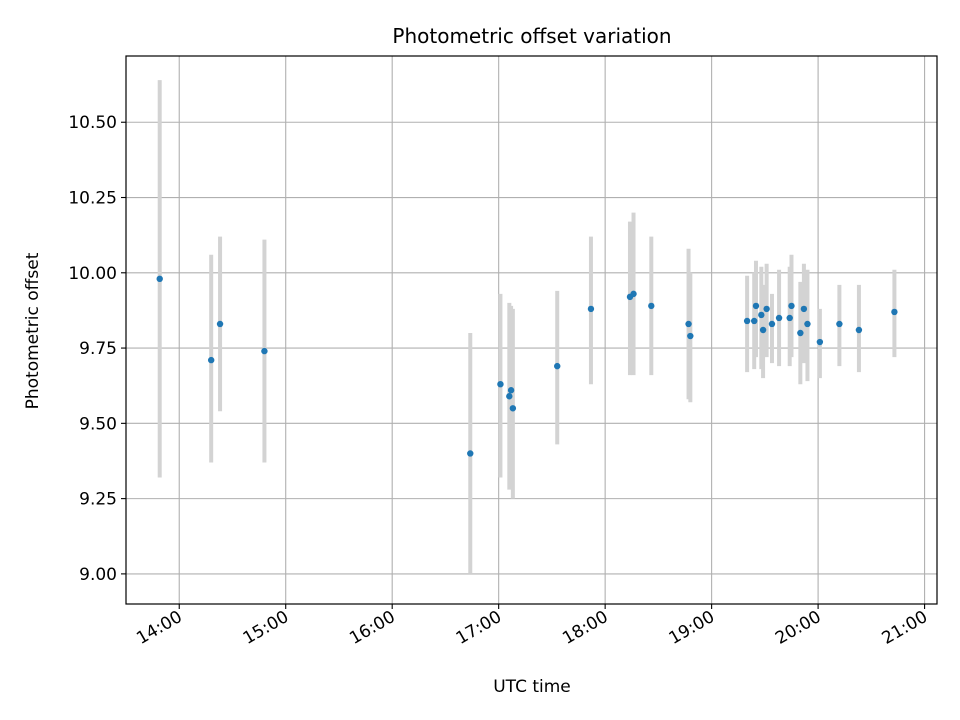 Image resolution: width=960 pixels, height=720 pixels. I want to click on x-tick-label: 20:00, so click(798, 628).